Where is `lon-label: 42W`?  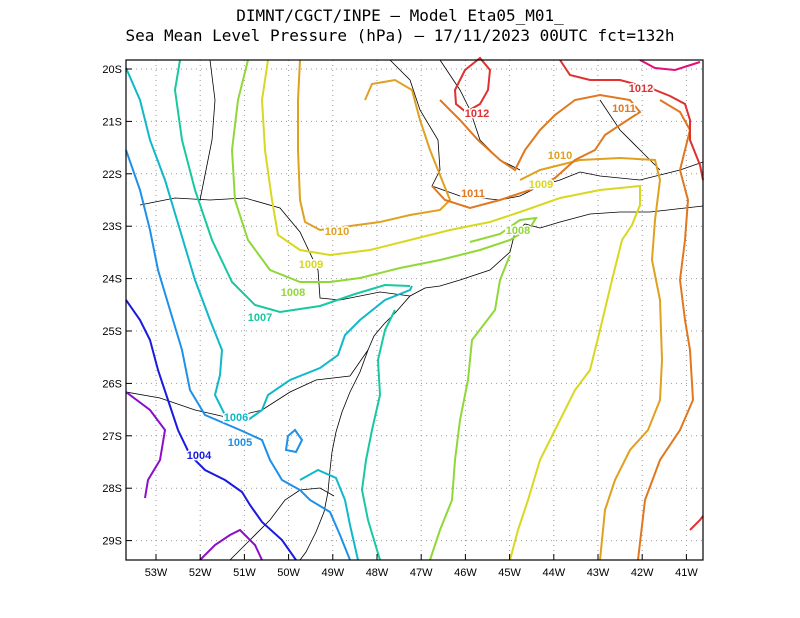
lon-label: 42W is located at coordinates (642, 573).